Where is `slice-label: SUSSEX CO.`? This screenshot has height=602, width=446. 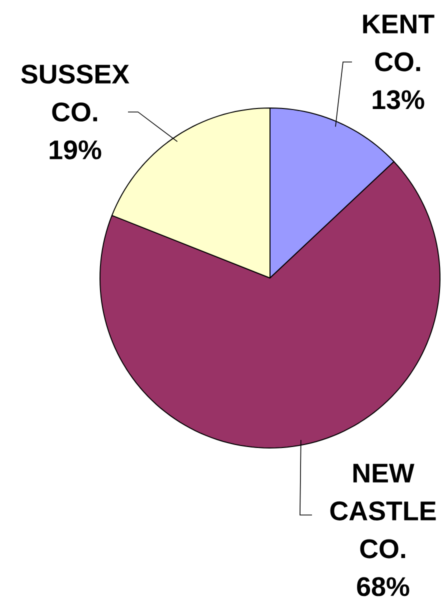 slice-label: SUSSEX CO. is located at coordinates (75, 93).